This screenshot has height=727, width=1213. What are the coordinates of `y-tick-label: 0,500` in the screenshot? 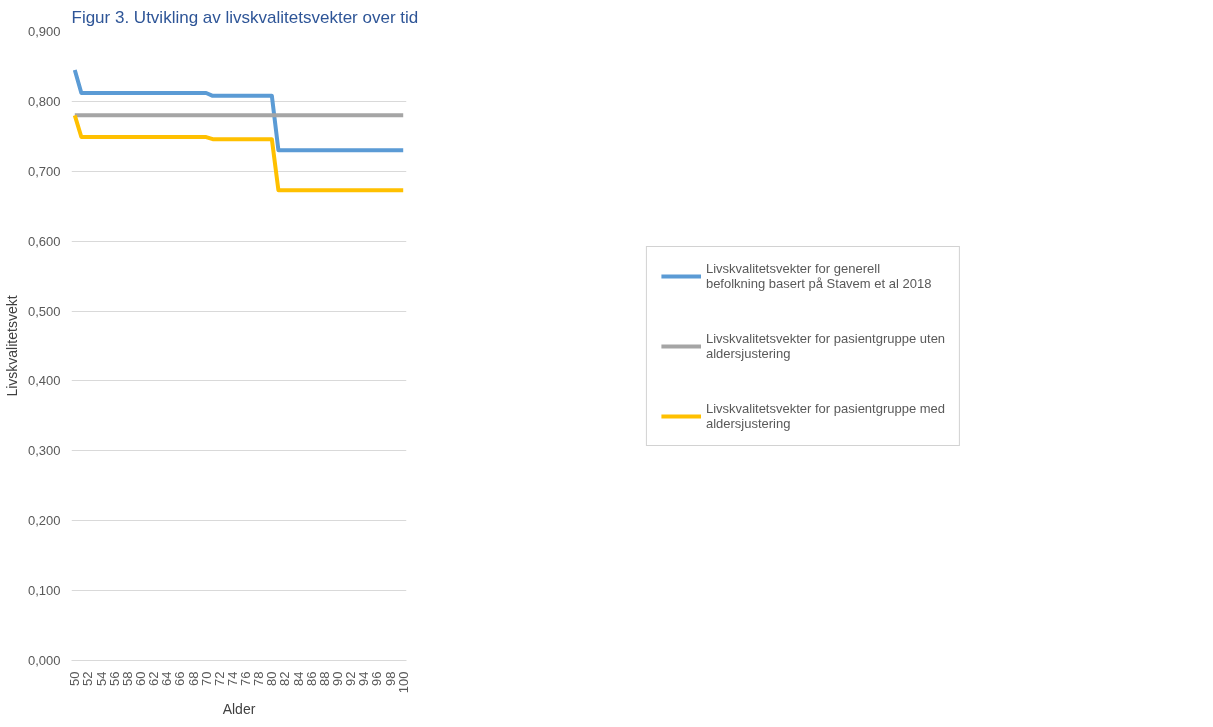 It's located at (44, 311).